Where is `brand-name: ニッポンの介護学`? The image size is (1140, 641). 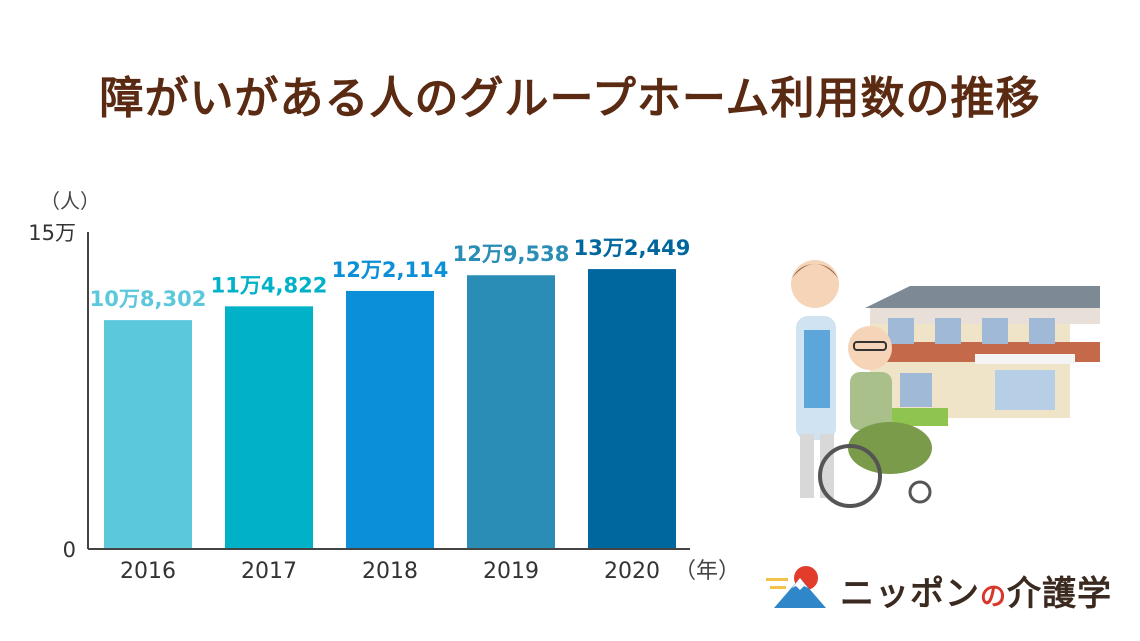
brand-name: ニッポンの介護学 is located at coordinates (976, 590).